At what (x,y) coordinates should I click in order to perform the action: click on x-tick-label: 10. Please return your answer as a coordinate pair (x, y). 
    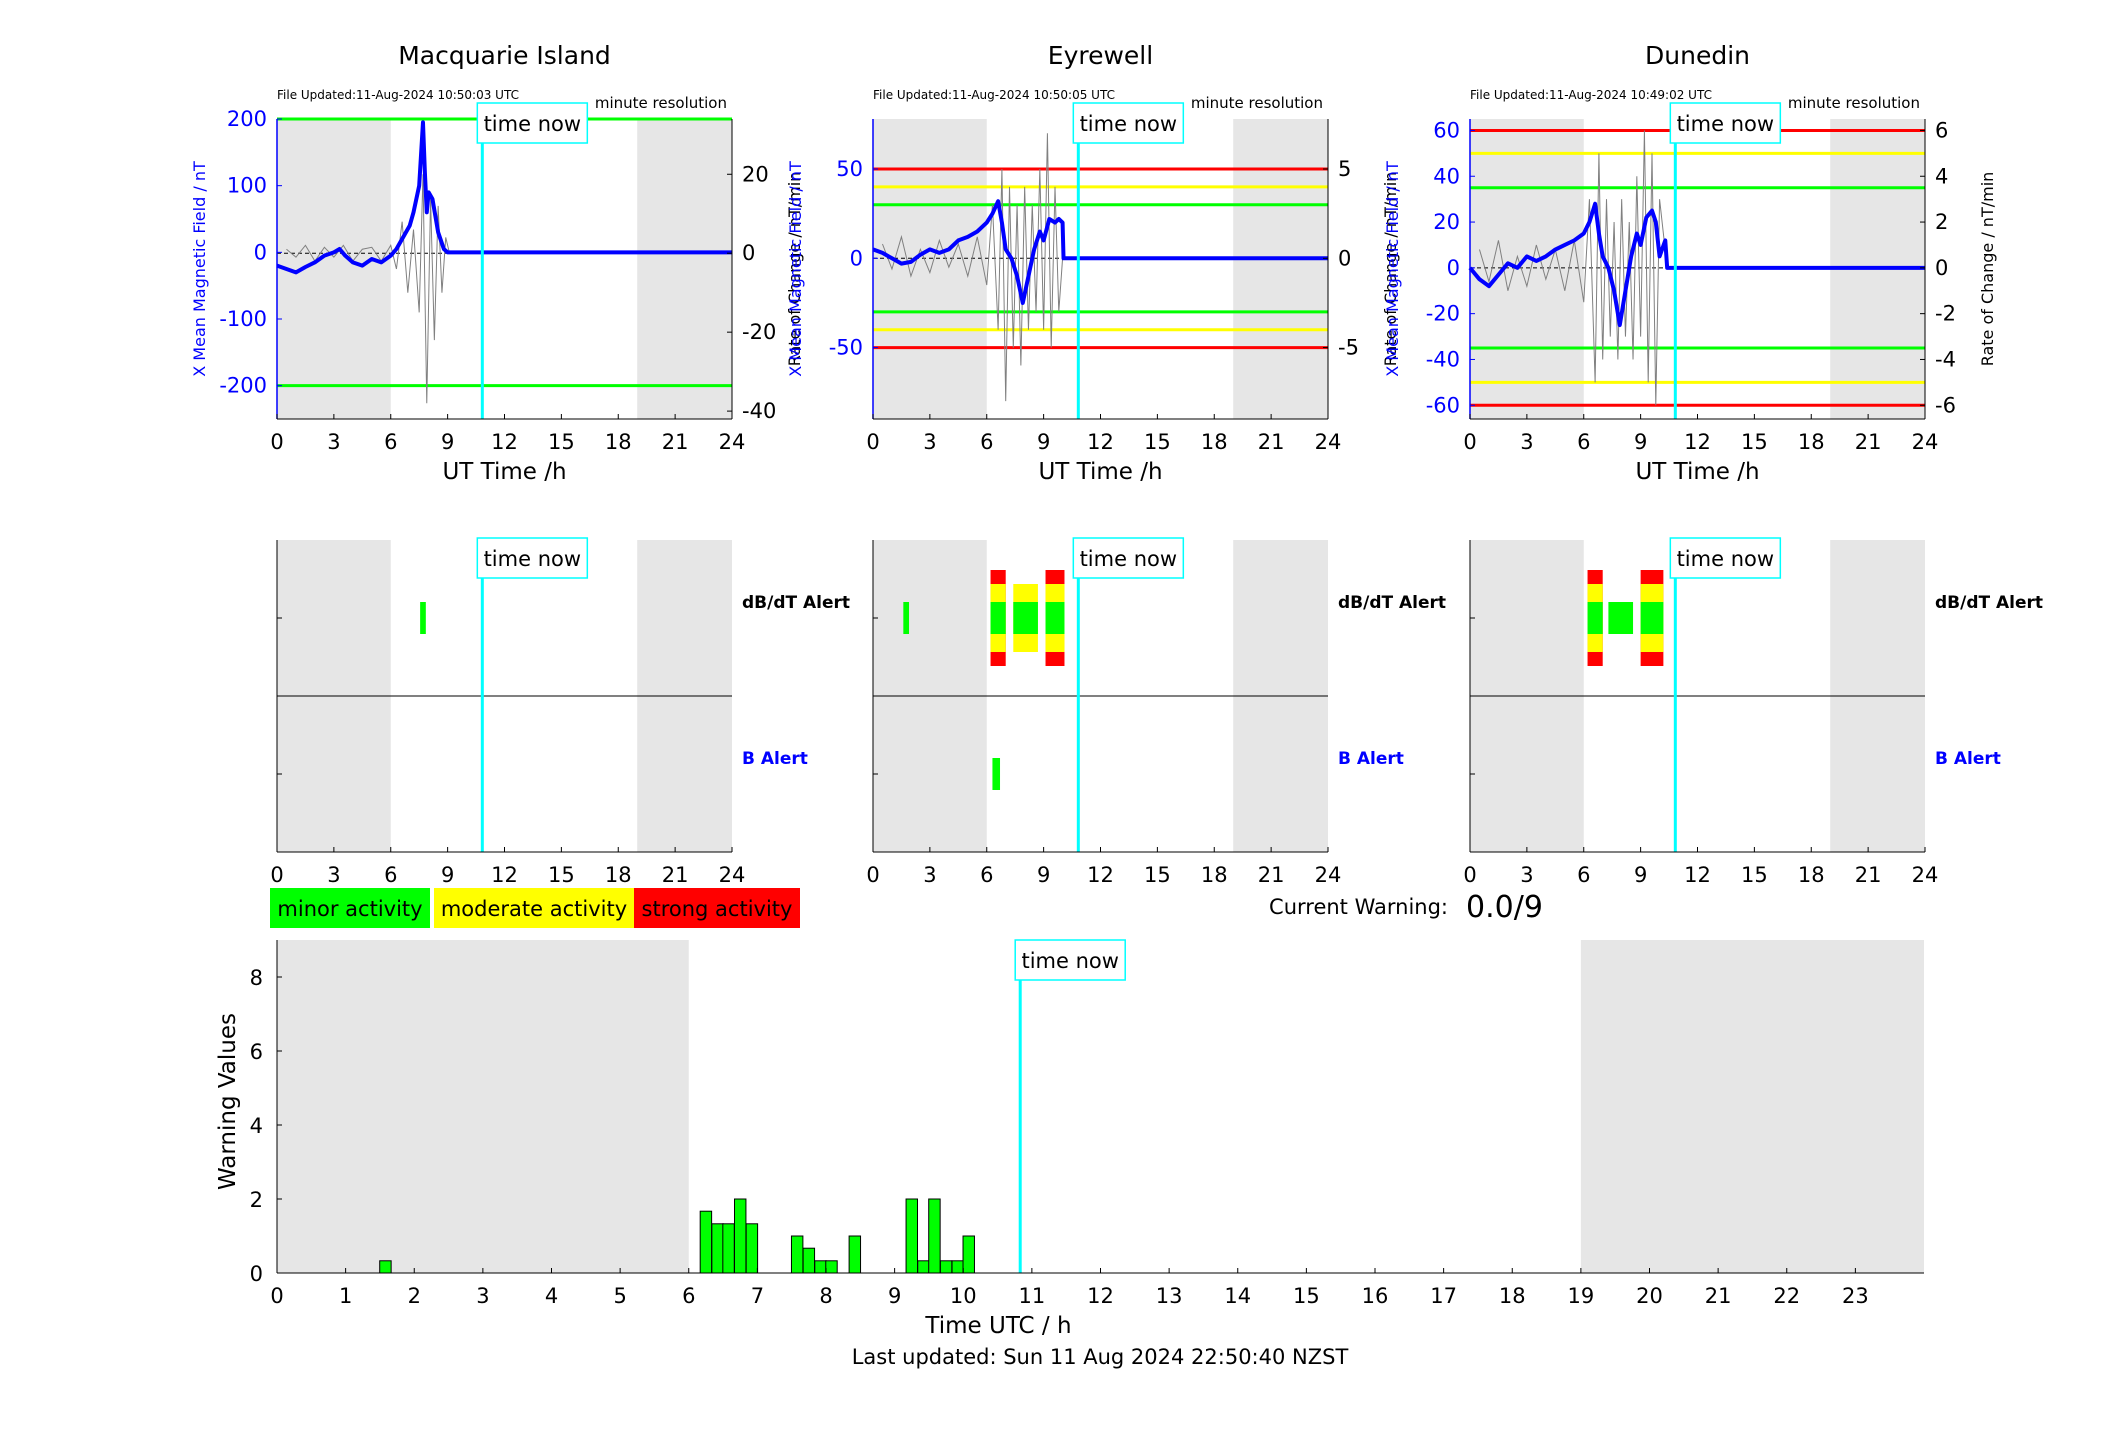
    Looking at the image, I should click on (963, 1296).